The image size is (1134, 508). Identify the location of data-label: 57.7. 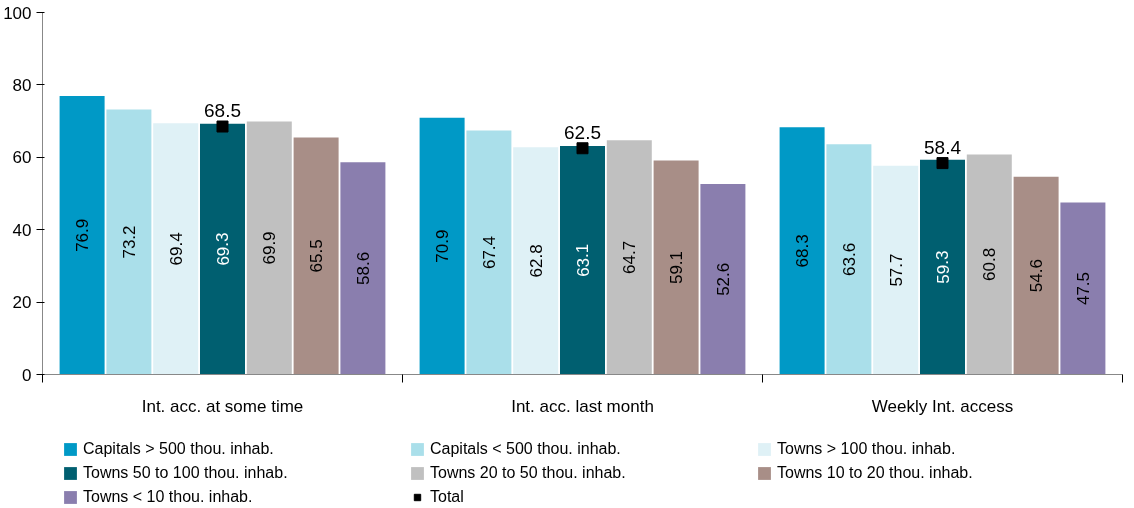
(896, 270).